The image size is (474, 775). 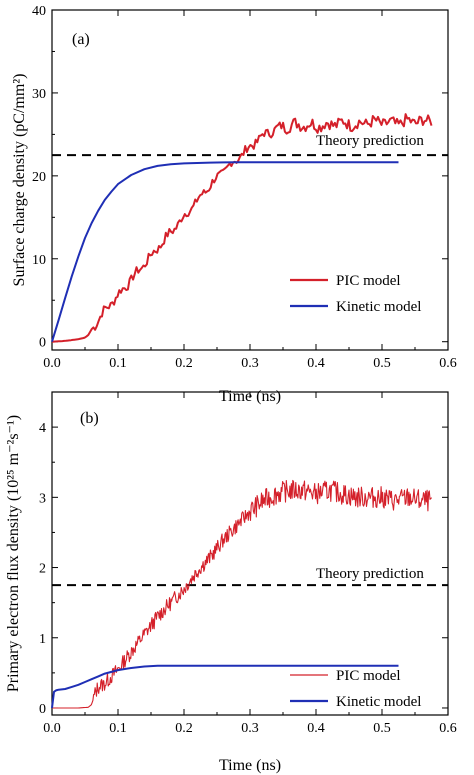 I want to click on y-axis-label: Surface charge density (pC/mm²), so click(x=19, y=180).